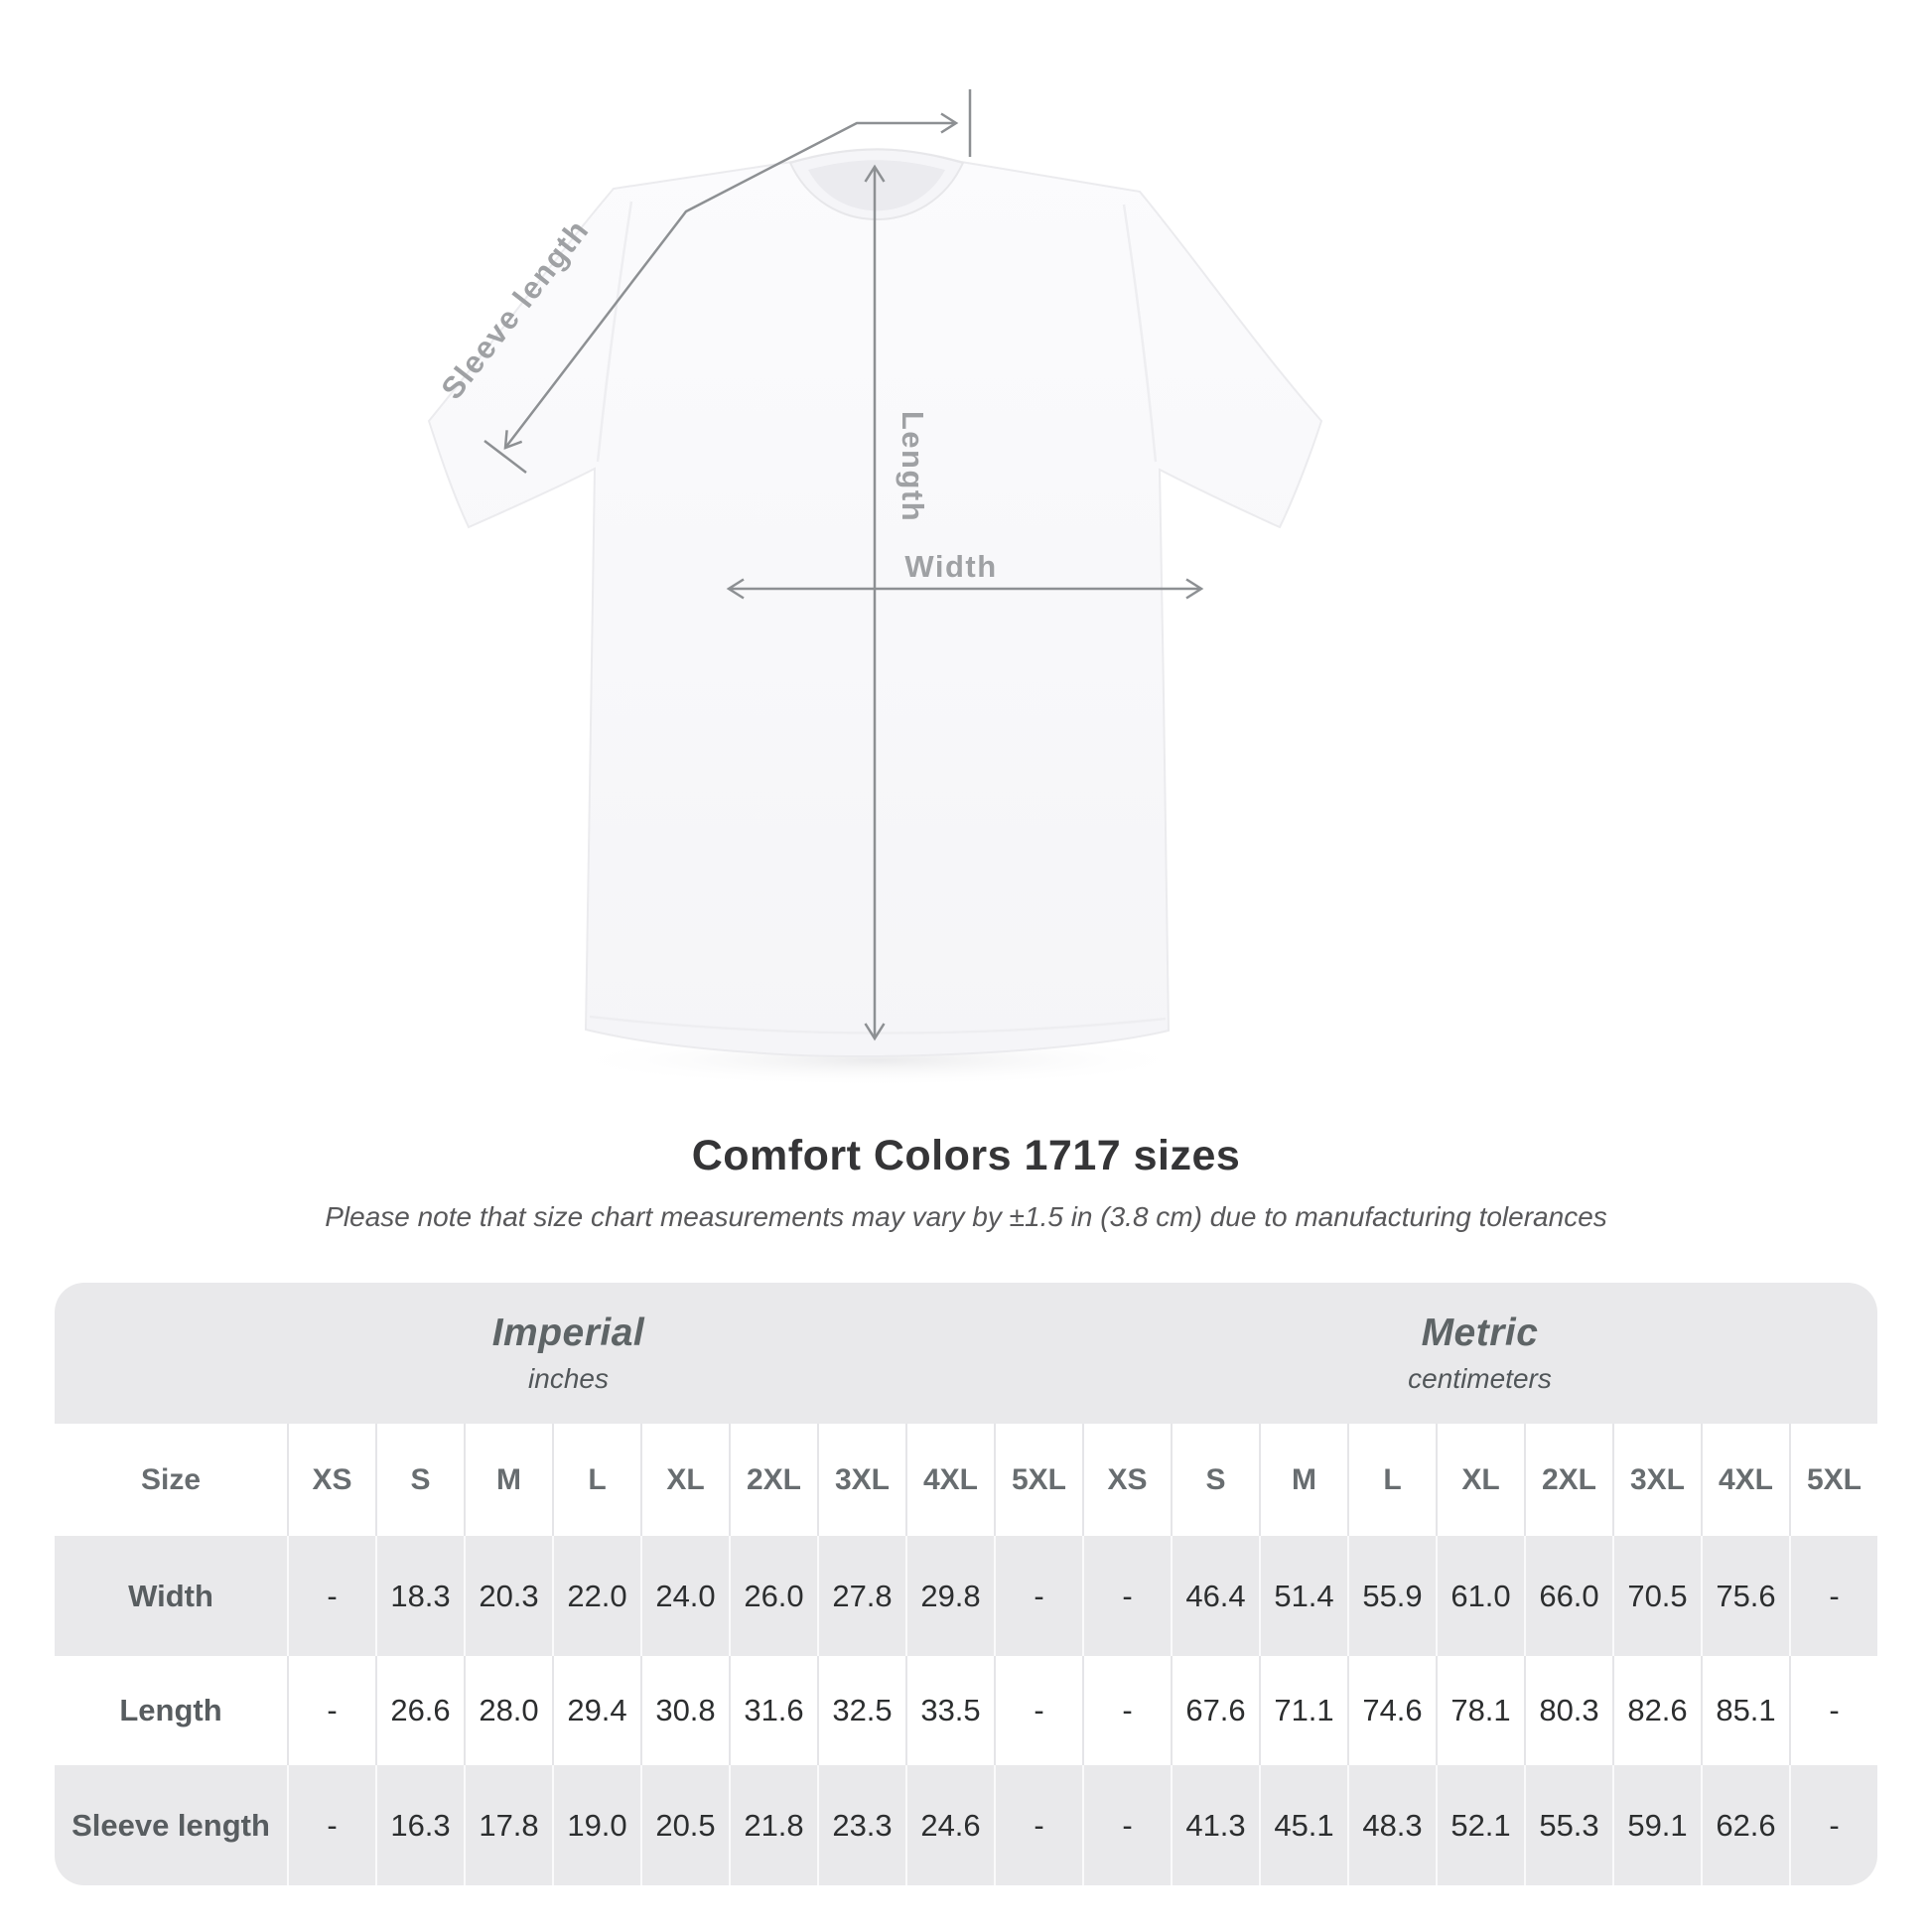 This screenshot has width=1932, height=1932. Describe the element at coordinates (773, 1480) in the screenshot. I see `size-header-imperial-5: 2XL` at that location.